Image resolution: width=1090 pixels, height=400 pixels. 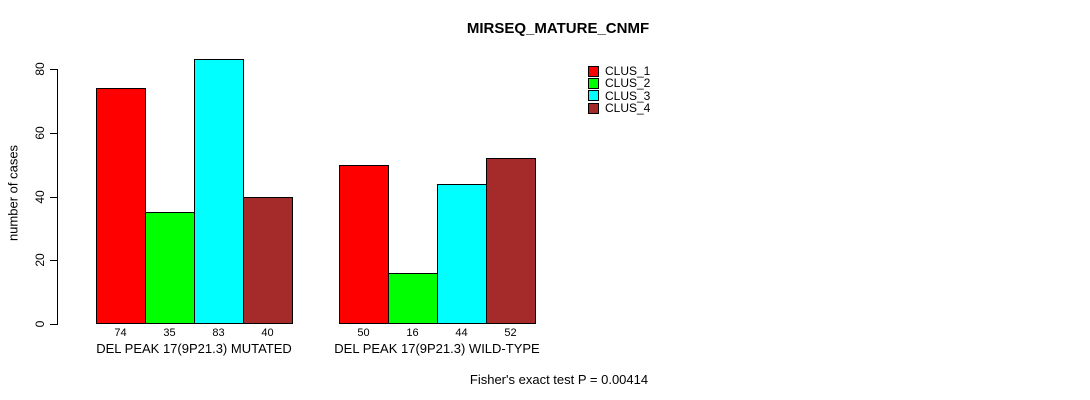 I want to click on bar-value-label: 74, so click(x=120, y=333).